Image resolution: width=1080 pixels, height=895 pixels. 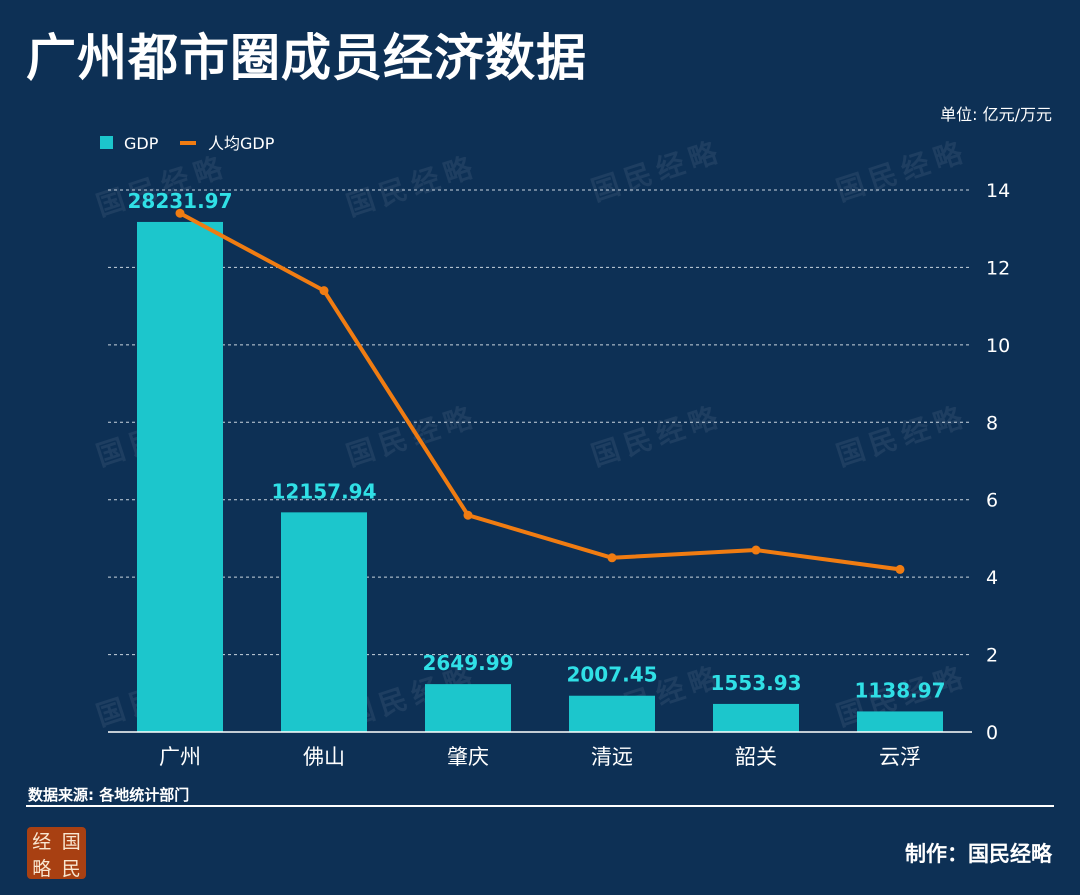 I want to click on bar-value-label: 12157.94, so click(x=323, y=491).